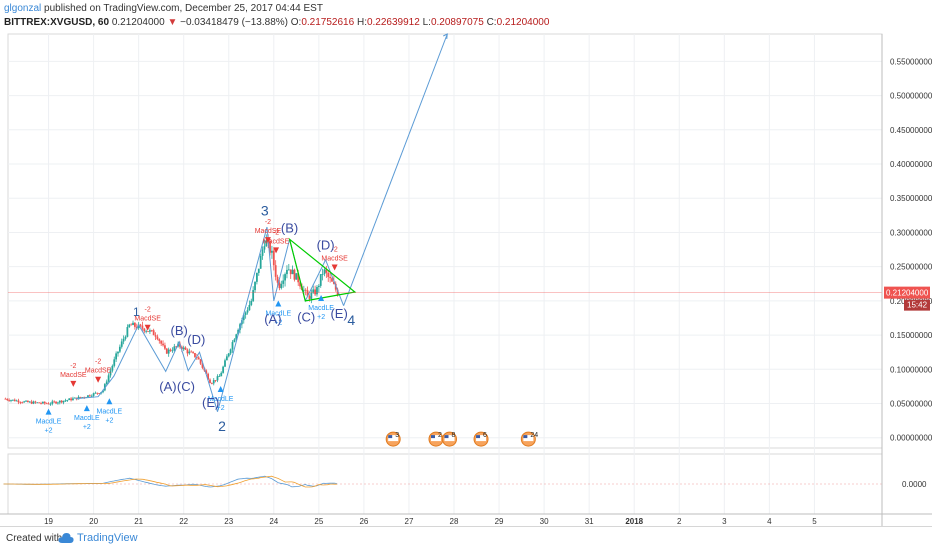  I want to click on wave-labels: 1 2 3 4 (A) (B) (C) (D) (E) (A) (B) (C) (D) (E), so click(244, 318).